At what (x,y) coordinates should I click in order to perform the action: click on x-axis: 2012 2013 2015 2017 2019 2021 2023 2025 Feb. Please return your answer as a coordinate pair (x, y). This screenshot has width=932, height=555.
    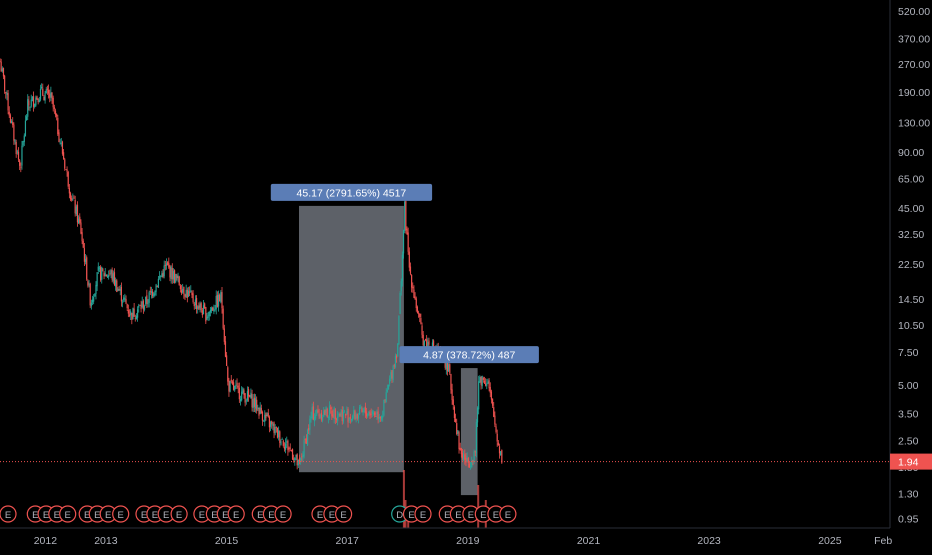
    Looking at the image, I should click on (446, 537).